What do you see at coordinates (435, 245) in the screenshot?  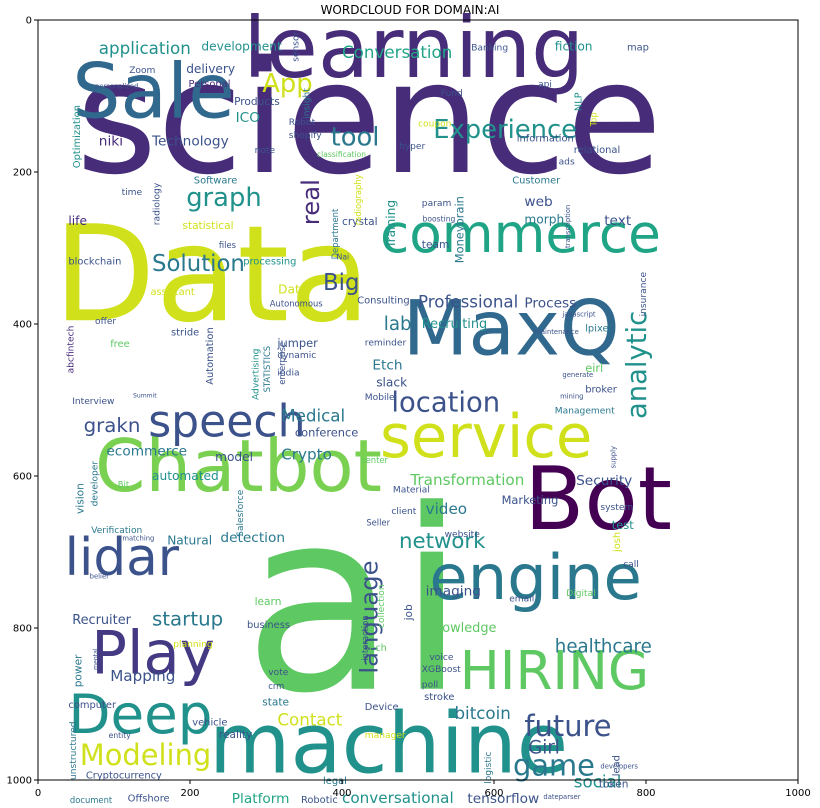 I see `word-team: team` at bounding box center [435, 245].